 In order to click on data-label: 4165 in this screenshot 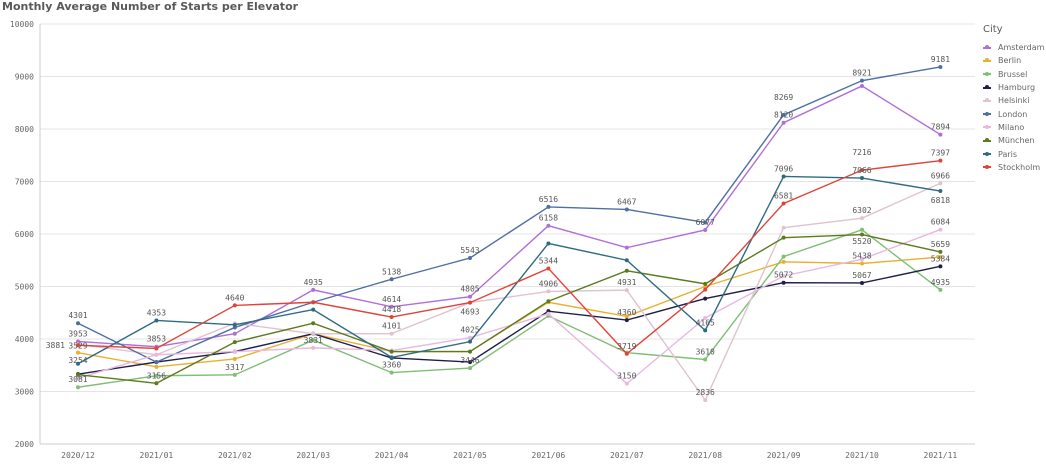, I will do `click(705, 322)`.